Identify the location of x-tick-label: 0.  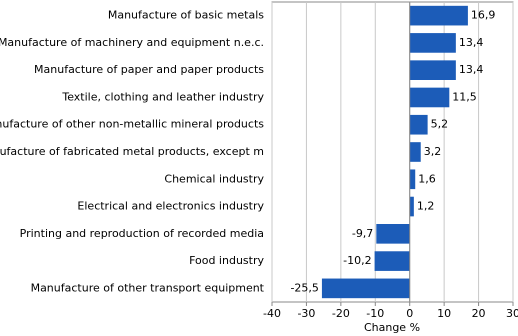
(409, 313).